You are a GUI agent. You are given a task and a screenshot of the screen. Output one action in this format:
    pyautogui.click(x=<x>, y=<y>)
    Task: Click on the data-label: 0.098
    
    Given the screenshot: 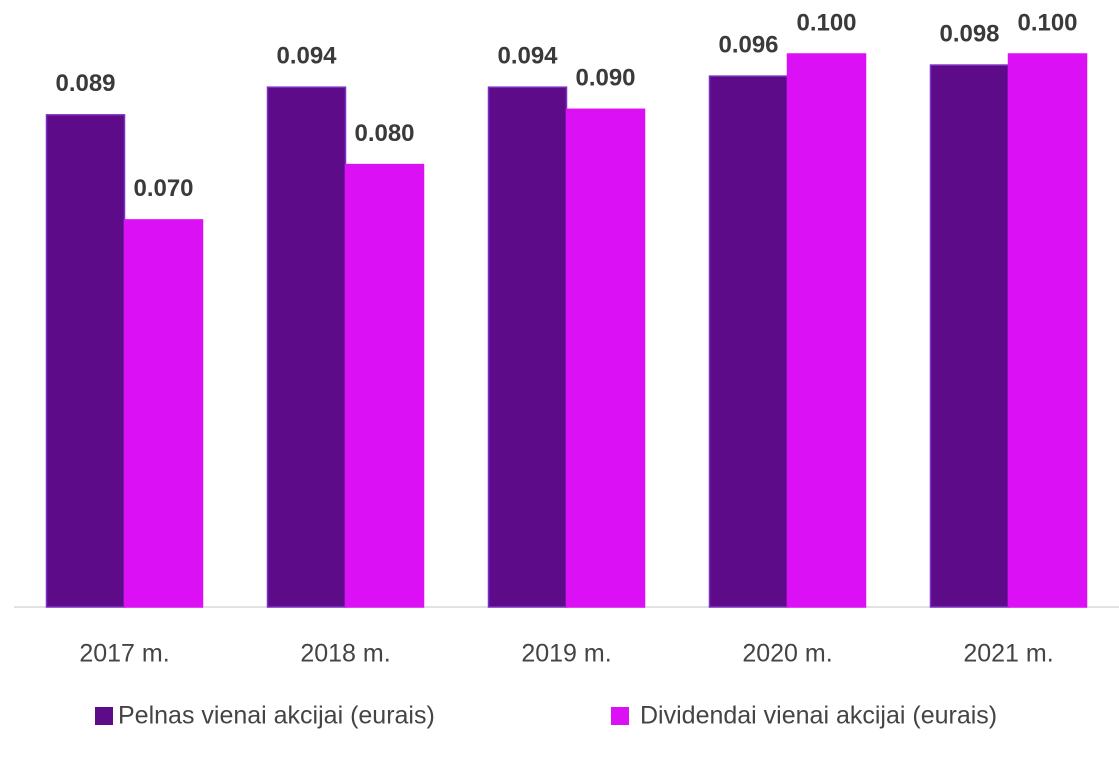 What is the action you would take?
    pyautogui.click(x=969, y=33)
    